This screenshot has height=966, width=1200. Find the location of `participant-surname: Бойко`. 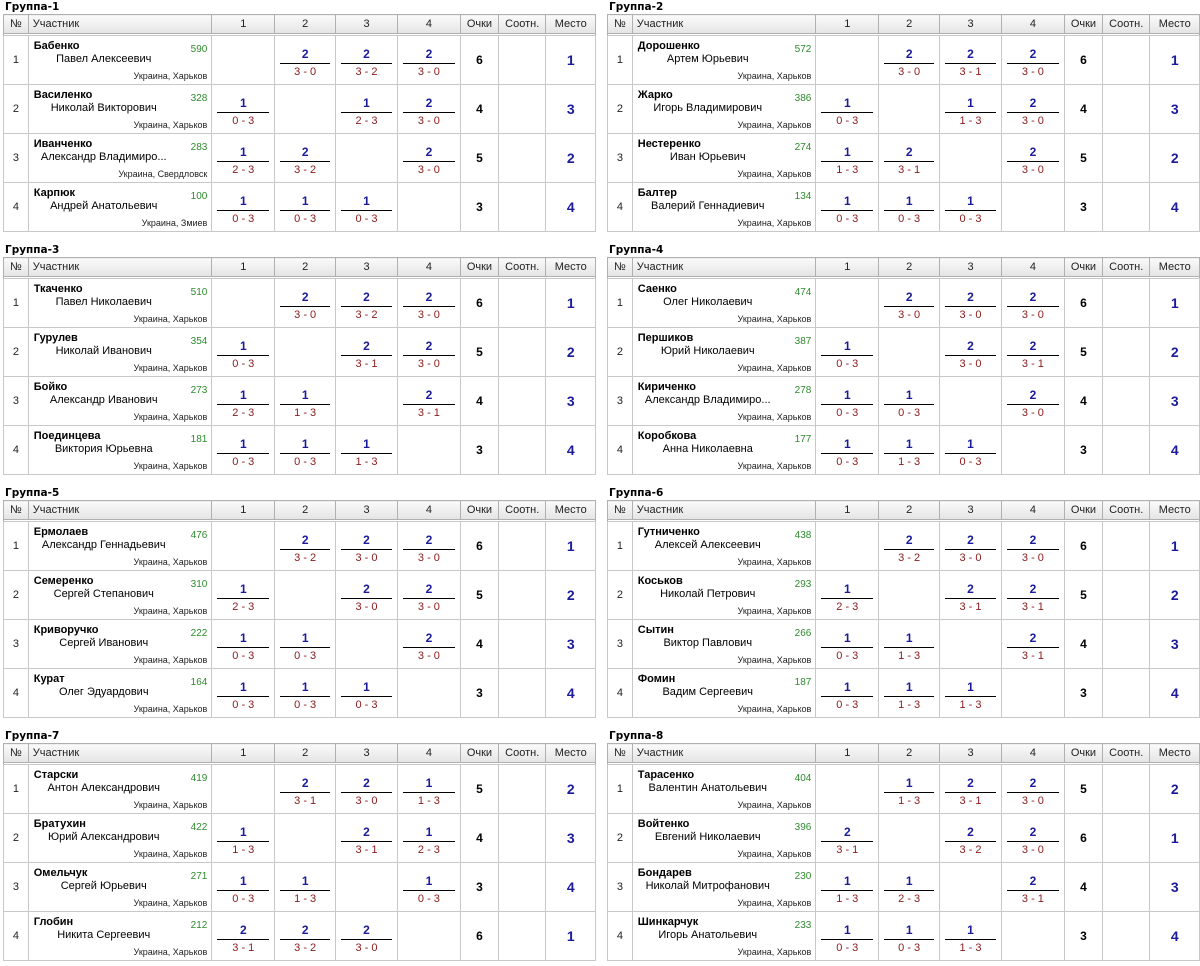

participant-surname: Бойко is located at coordinates (50, 387).